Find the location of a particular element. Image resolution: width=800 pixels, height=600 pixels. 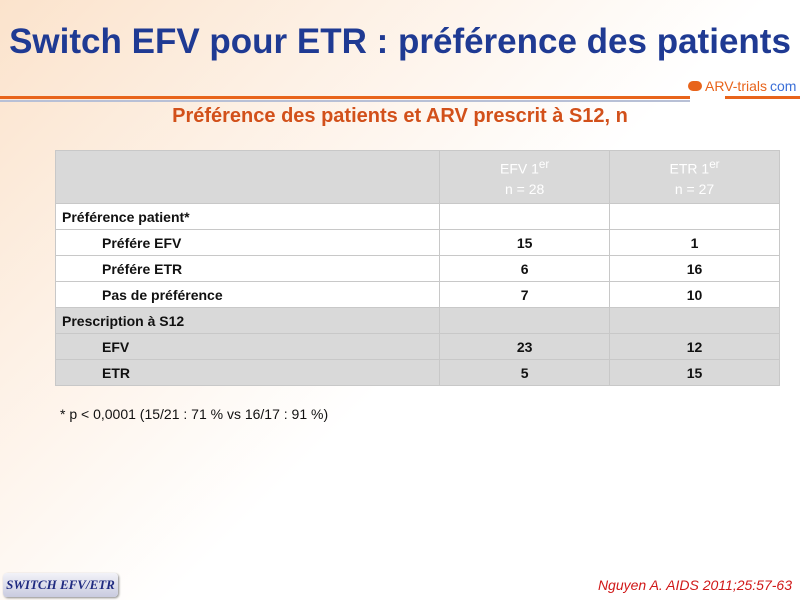

section-label: Prescription à S12 is located at coordinates (247, 320).